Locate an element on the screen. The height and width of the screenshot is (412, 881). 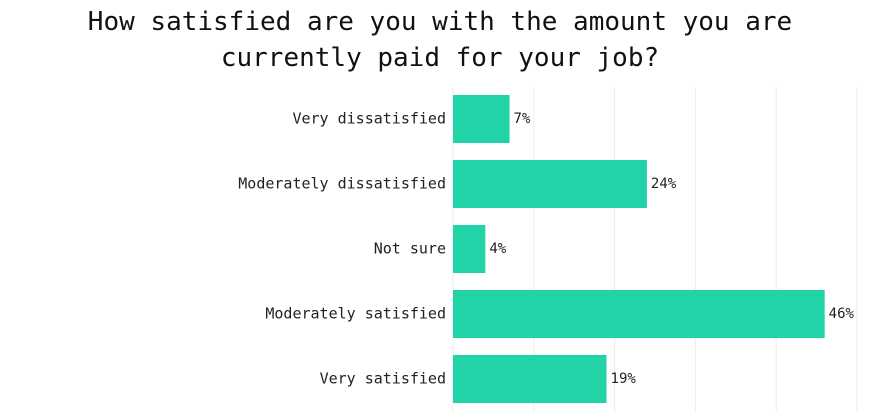
value-label: 46% is located at coordinates (842, 314).